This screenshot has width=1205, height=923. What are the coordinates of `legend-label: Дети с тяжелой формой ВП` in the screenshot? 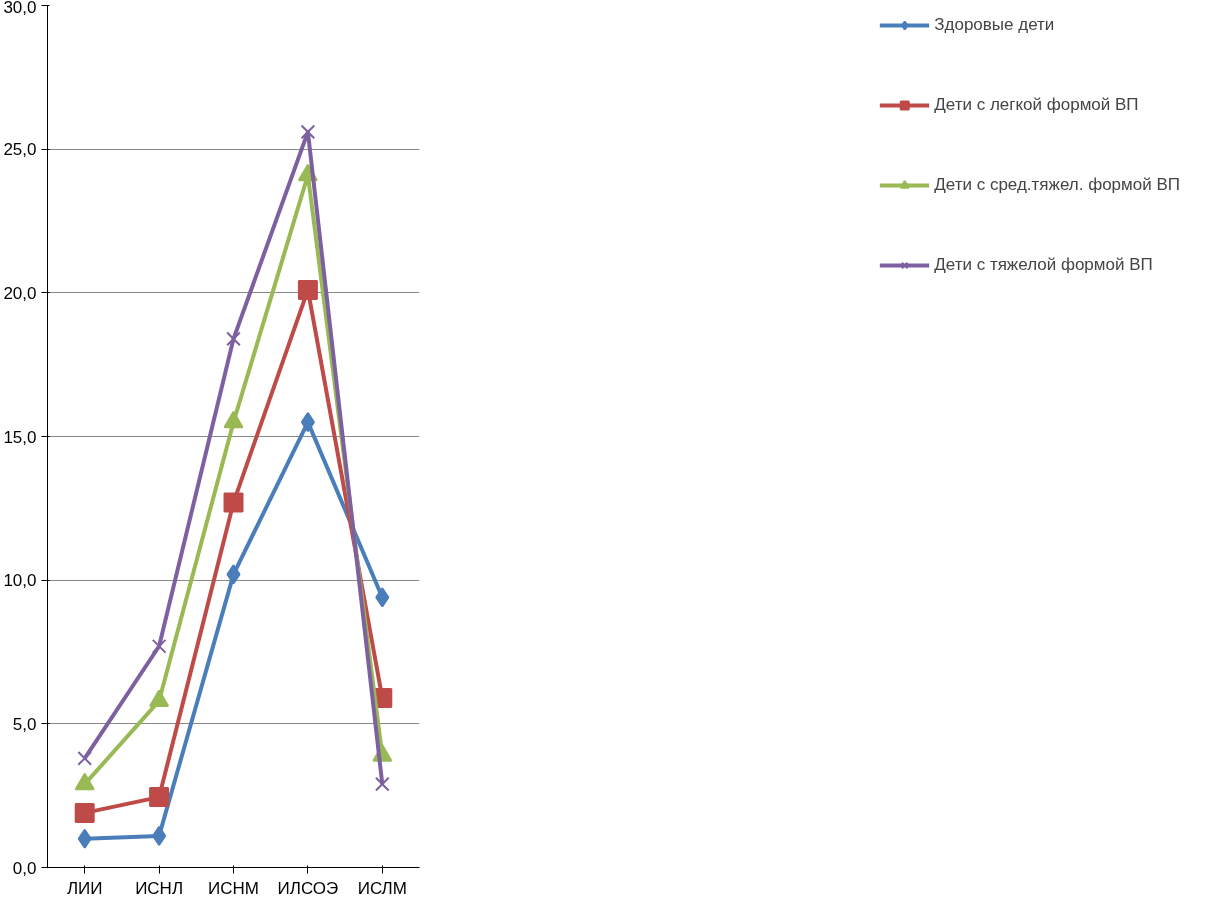 It's located at (1043, 265).